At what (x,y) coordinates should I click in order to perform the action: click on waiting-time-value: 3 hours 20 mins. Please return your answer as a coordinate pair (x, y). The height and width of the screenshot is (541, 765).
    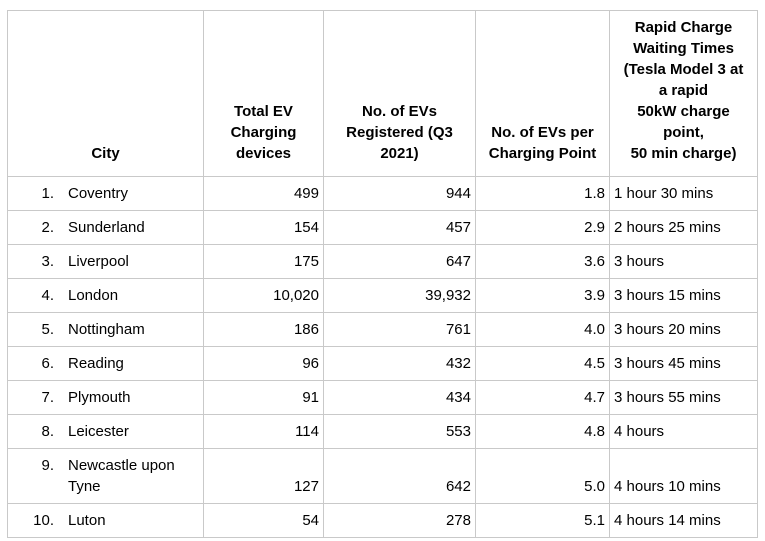
    Looking at the image, I should click on (683, 329).